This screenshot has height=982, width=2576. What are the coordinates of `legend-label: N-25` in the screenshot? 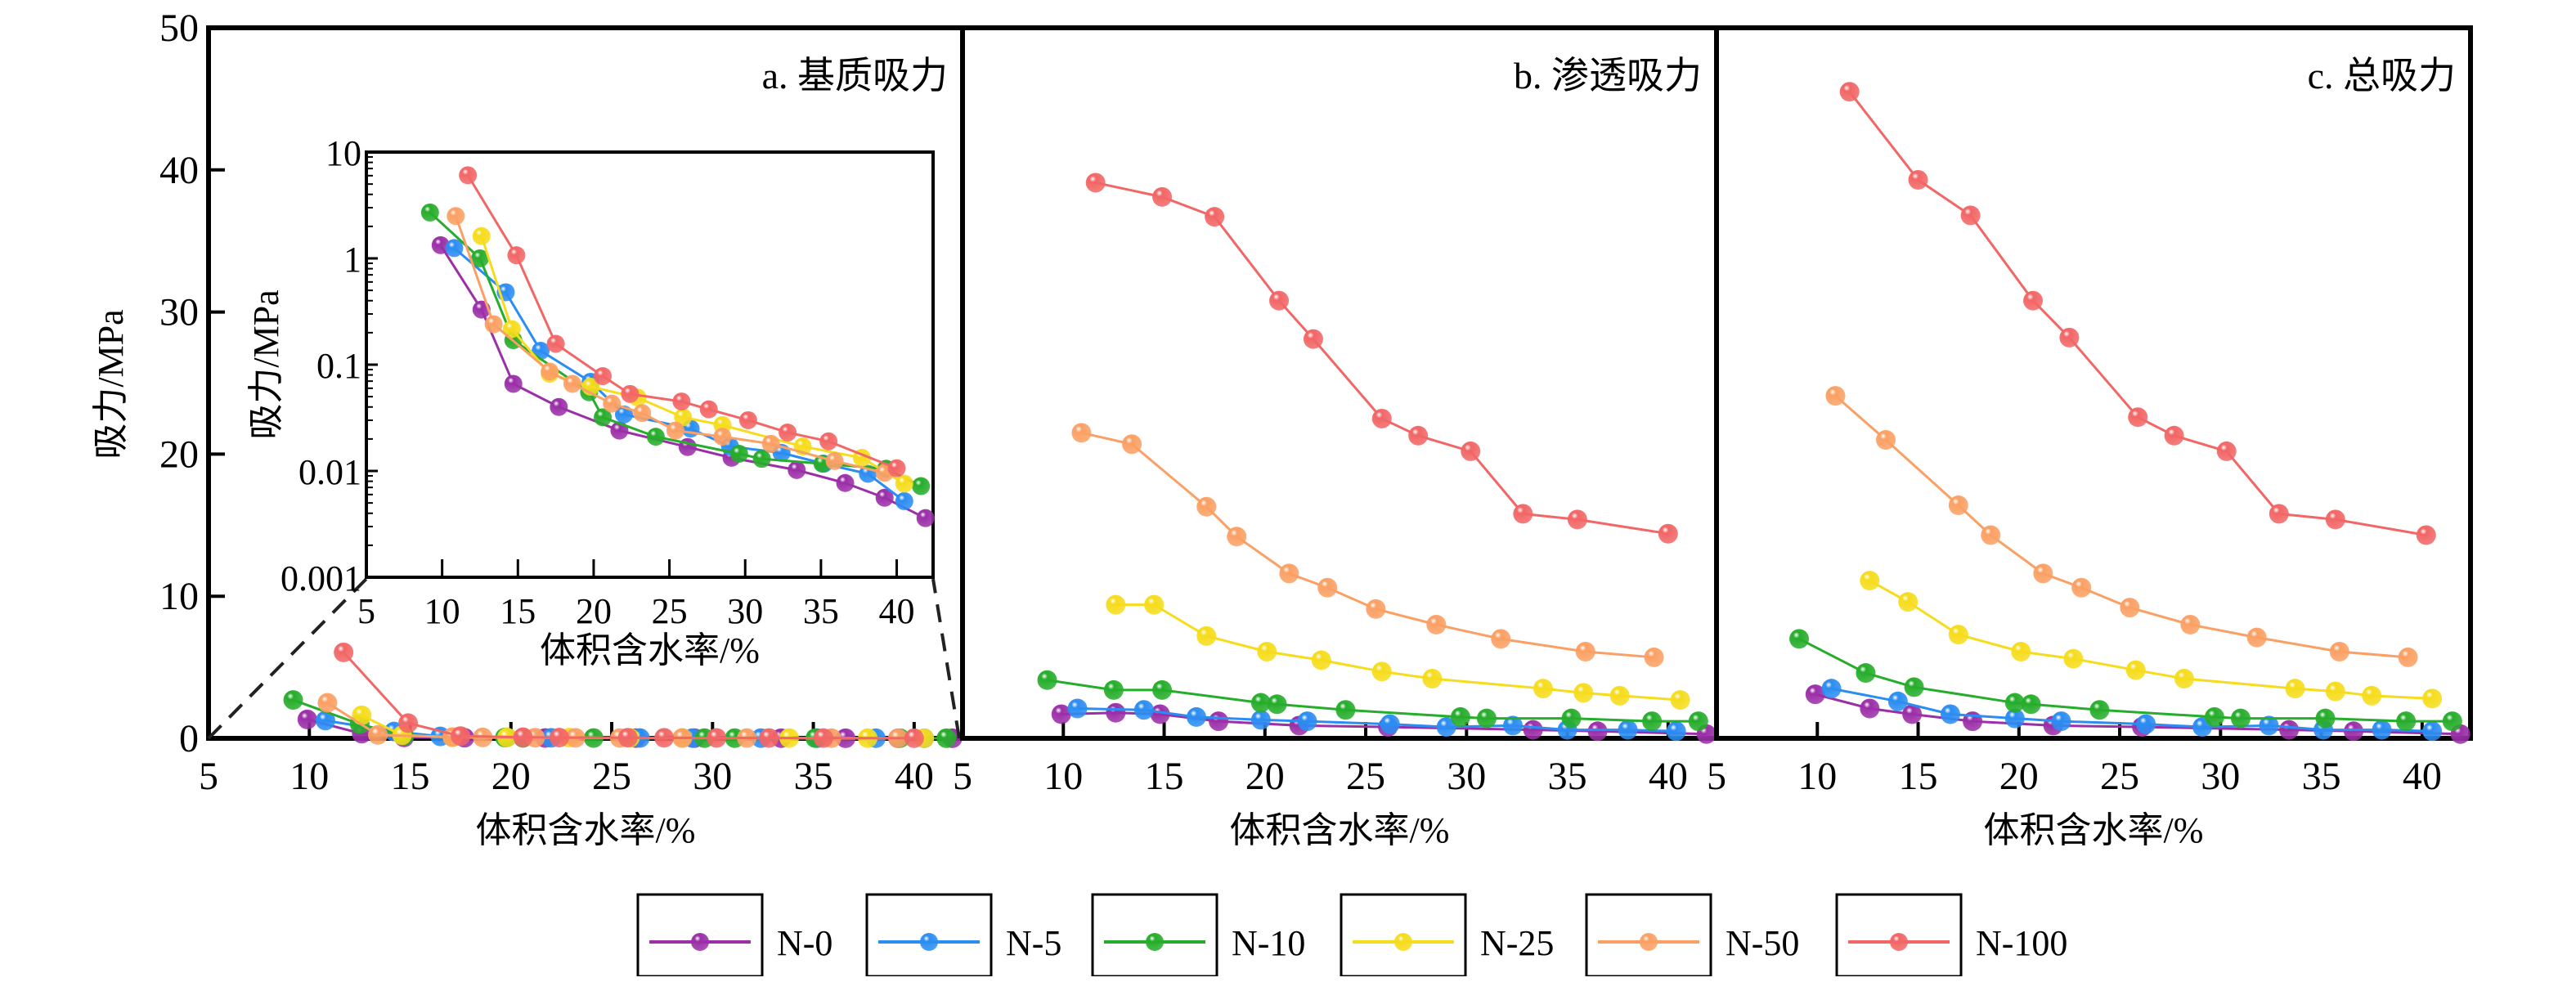 It's located at (1517, 943).